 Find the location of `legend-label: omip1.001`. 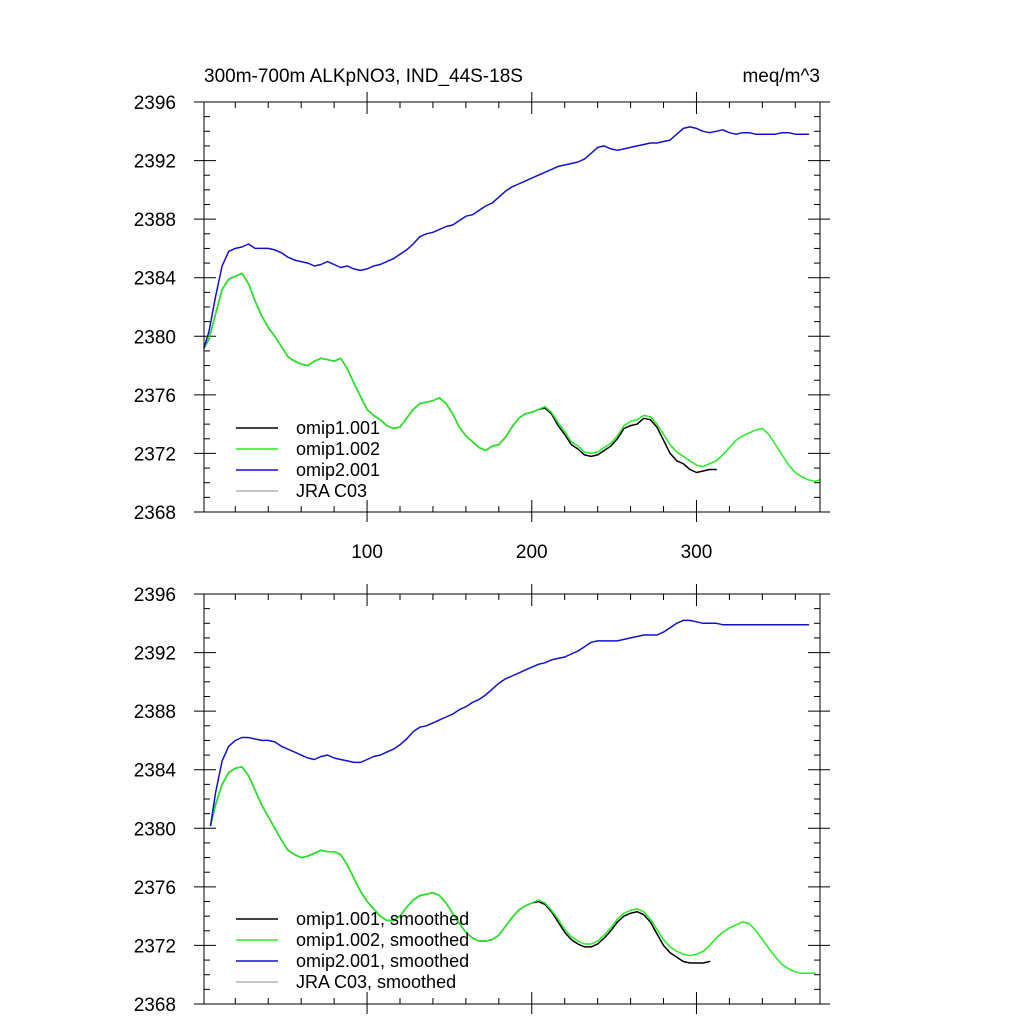

legend-label: omip1.001 is located at coordinates (338, 428).